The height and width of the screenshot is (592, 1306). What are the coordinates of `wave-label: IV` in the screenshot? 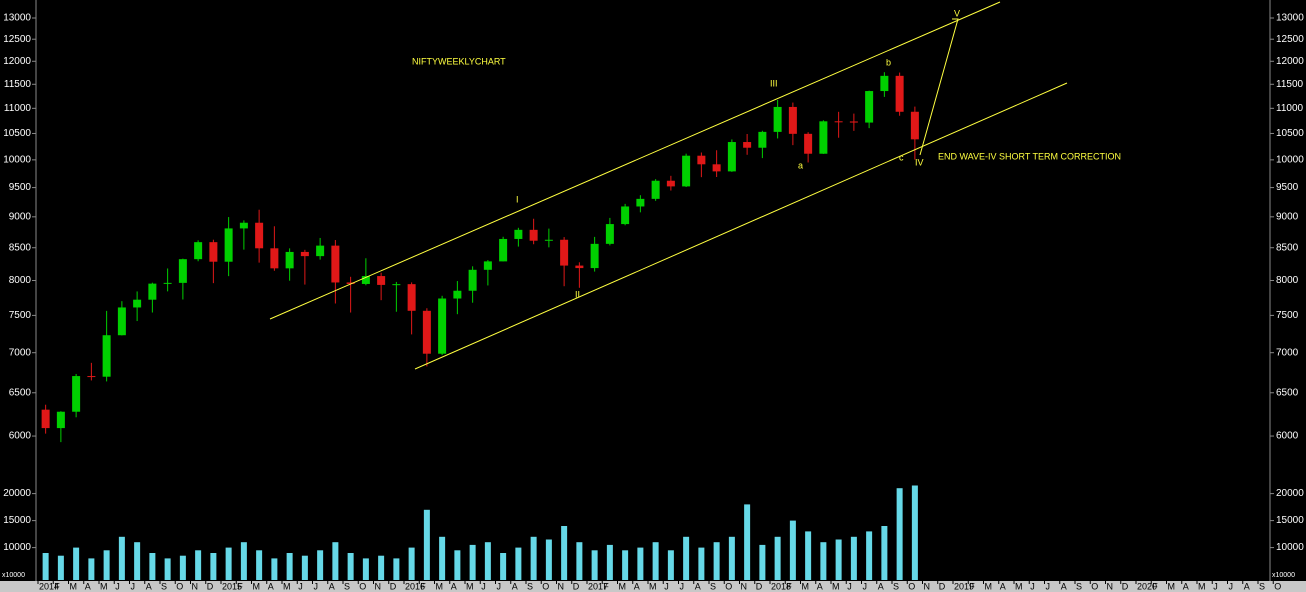 It's located at (919, 162).